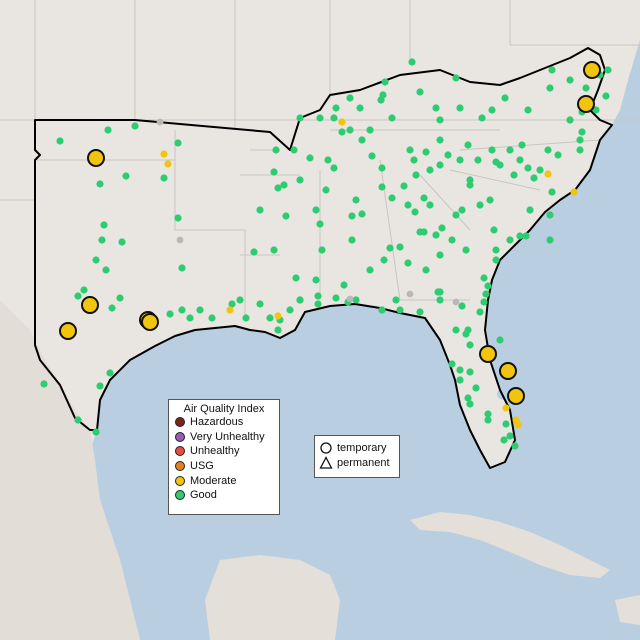  What do you see at coordinates (510, 545) in the screenshot?
I see `cuba` at bounding box center [510, 545].